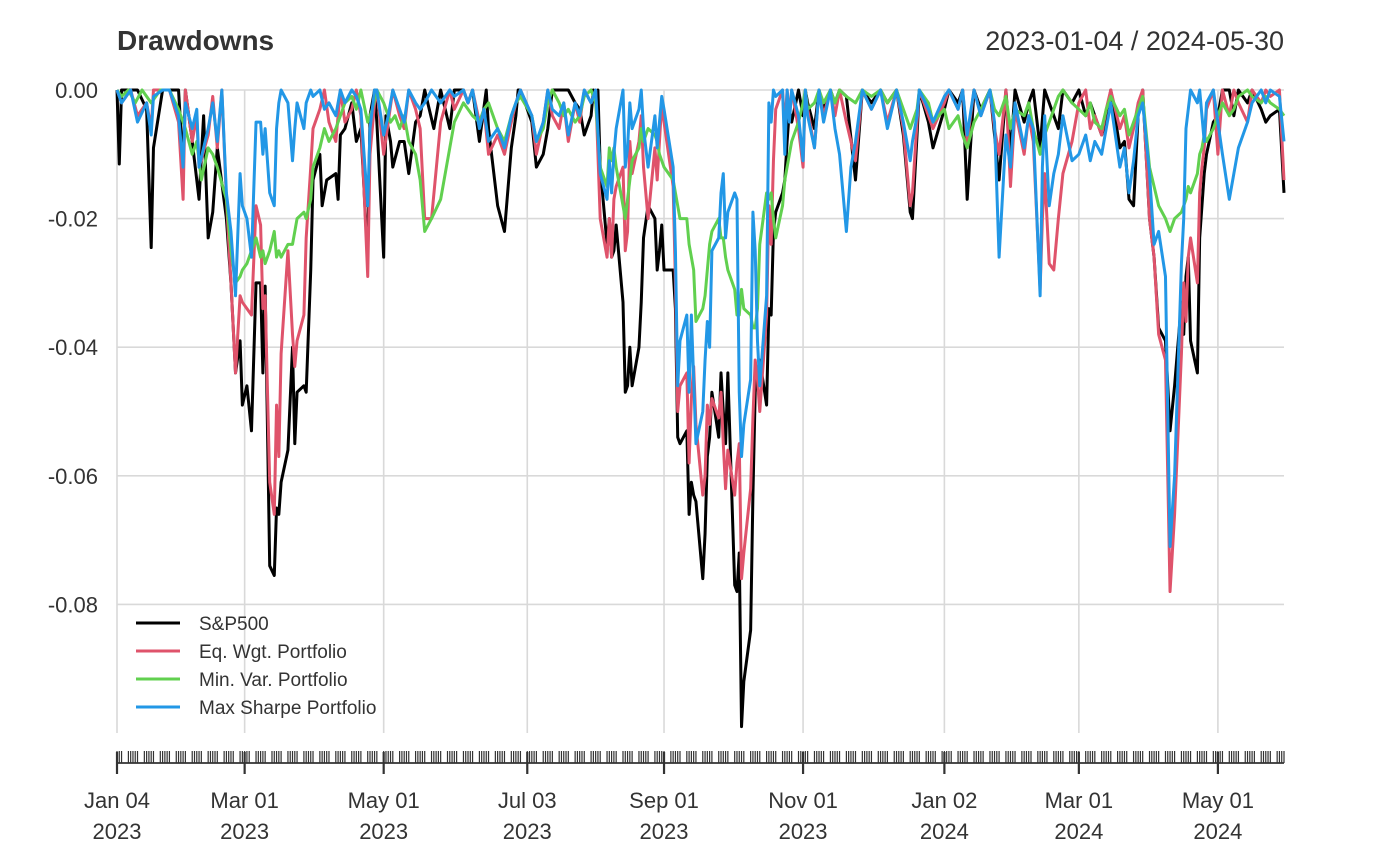 This screenshot has width=1400, height=865. I want to click on x-tick-label: Jul 03, so click(527, 800).